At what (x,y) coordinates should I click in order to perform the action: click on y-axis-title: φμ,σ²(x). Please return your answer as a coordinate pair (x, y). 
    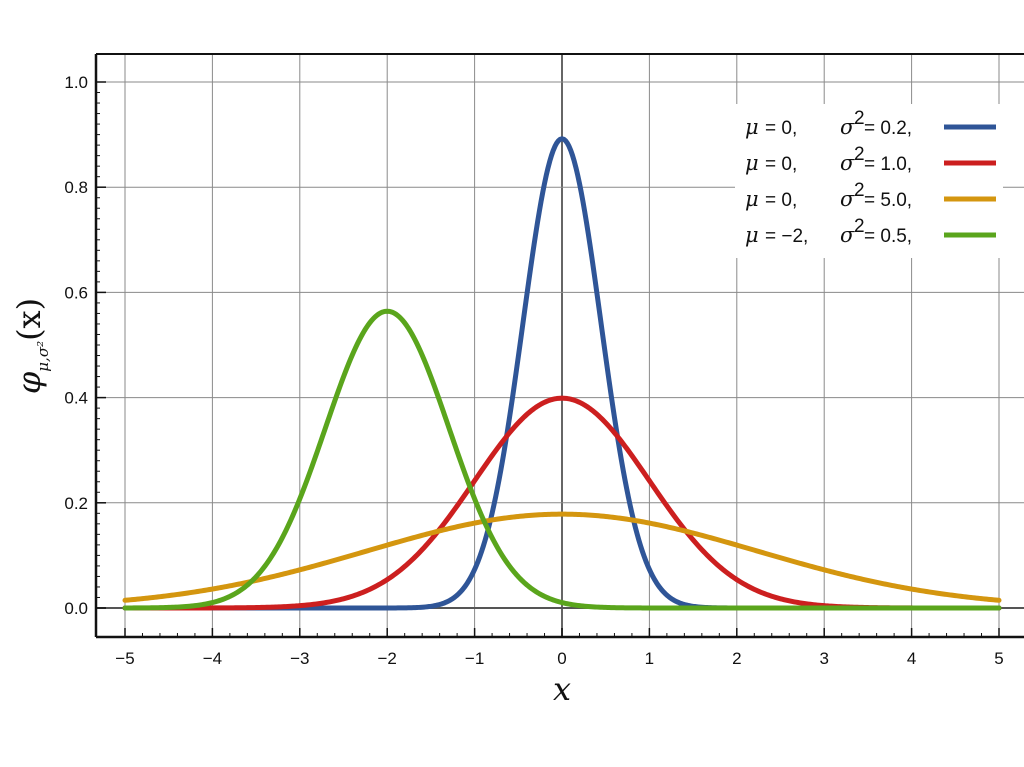
    Looking at the image, I should click on (31, 346).